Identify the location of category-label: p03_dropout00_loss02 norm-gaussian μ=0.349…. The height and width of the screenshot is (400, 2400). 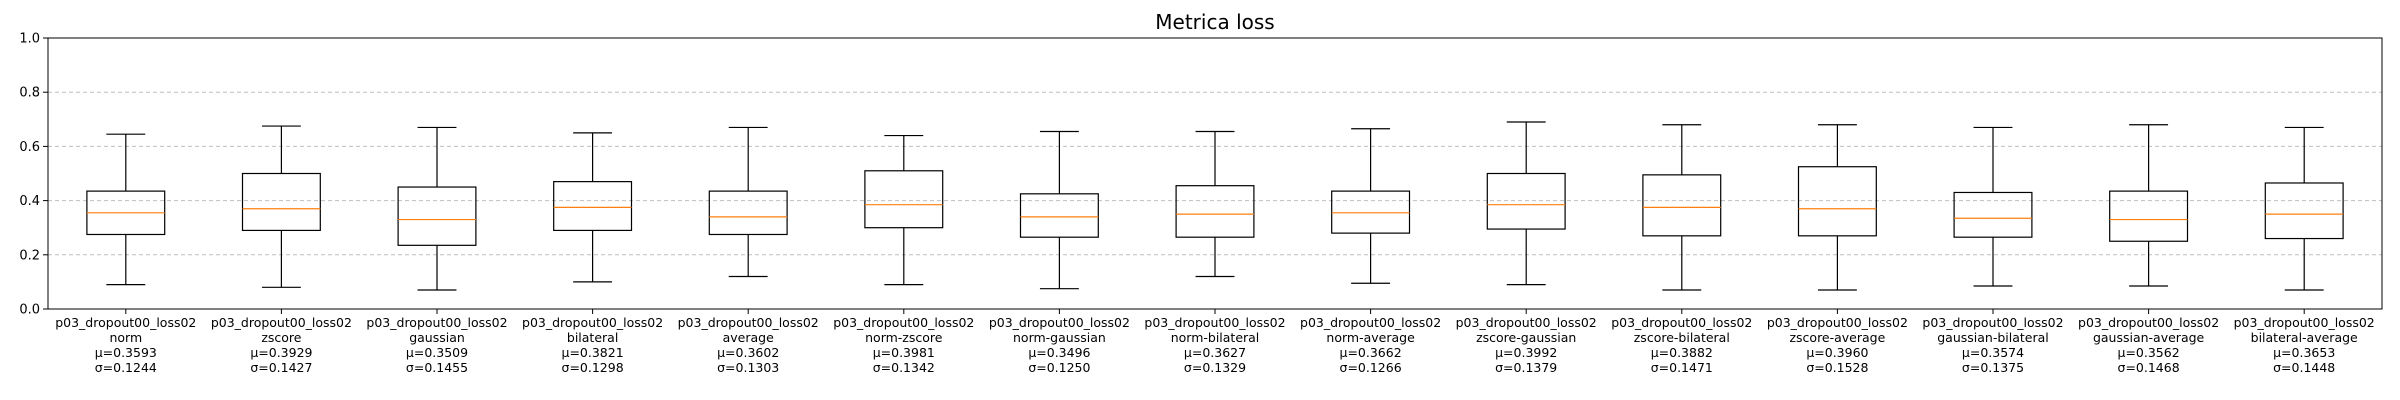
(1059, 345).